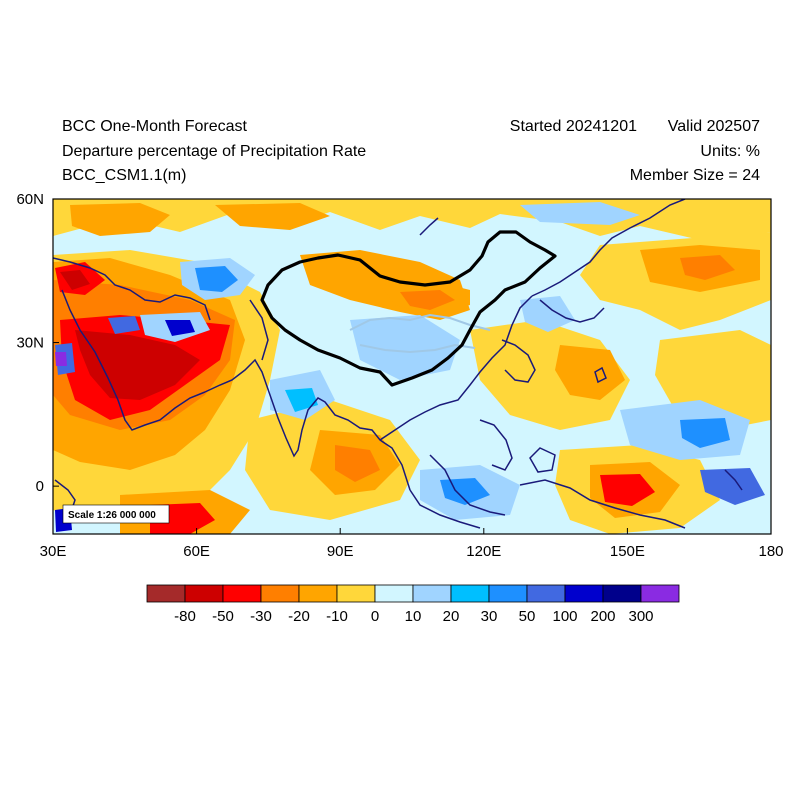 The height and width of the screenshot is (805, 800). I want to click on colorbar-label: 20, so click(451, 616).